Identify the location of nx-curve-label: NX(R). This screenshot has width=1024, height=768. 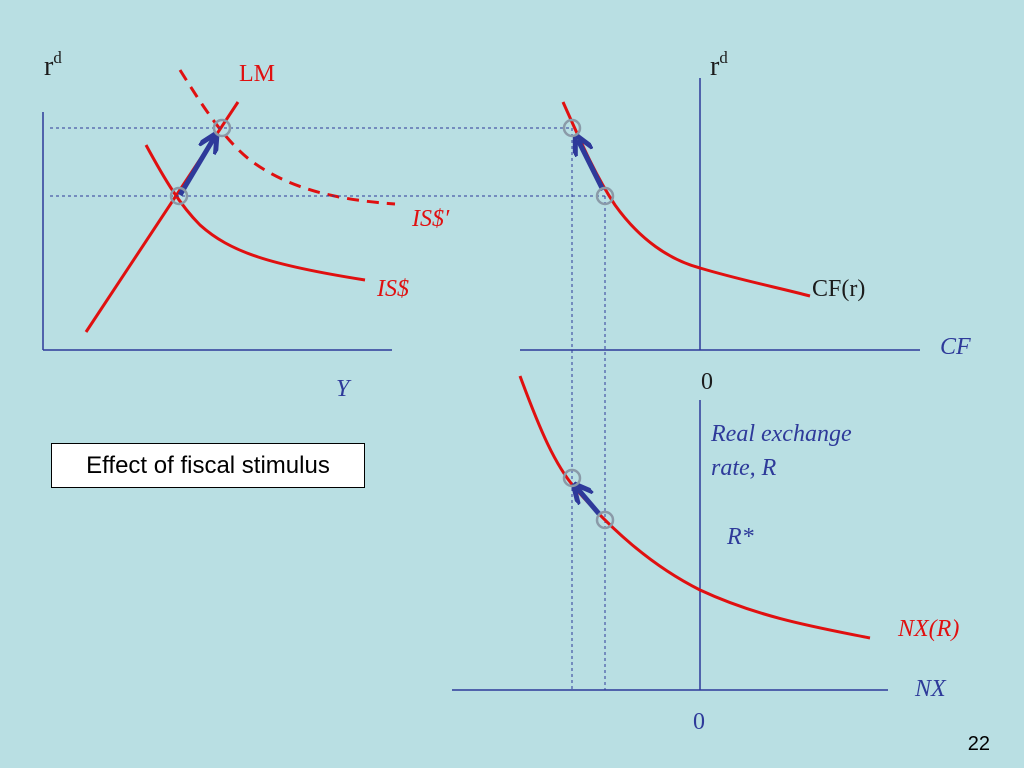
(929, 629).